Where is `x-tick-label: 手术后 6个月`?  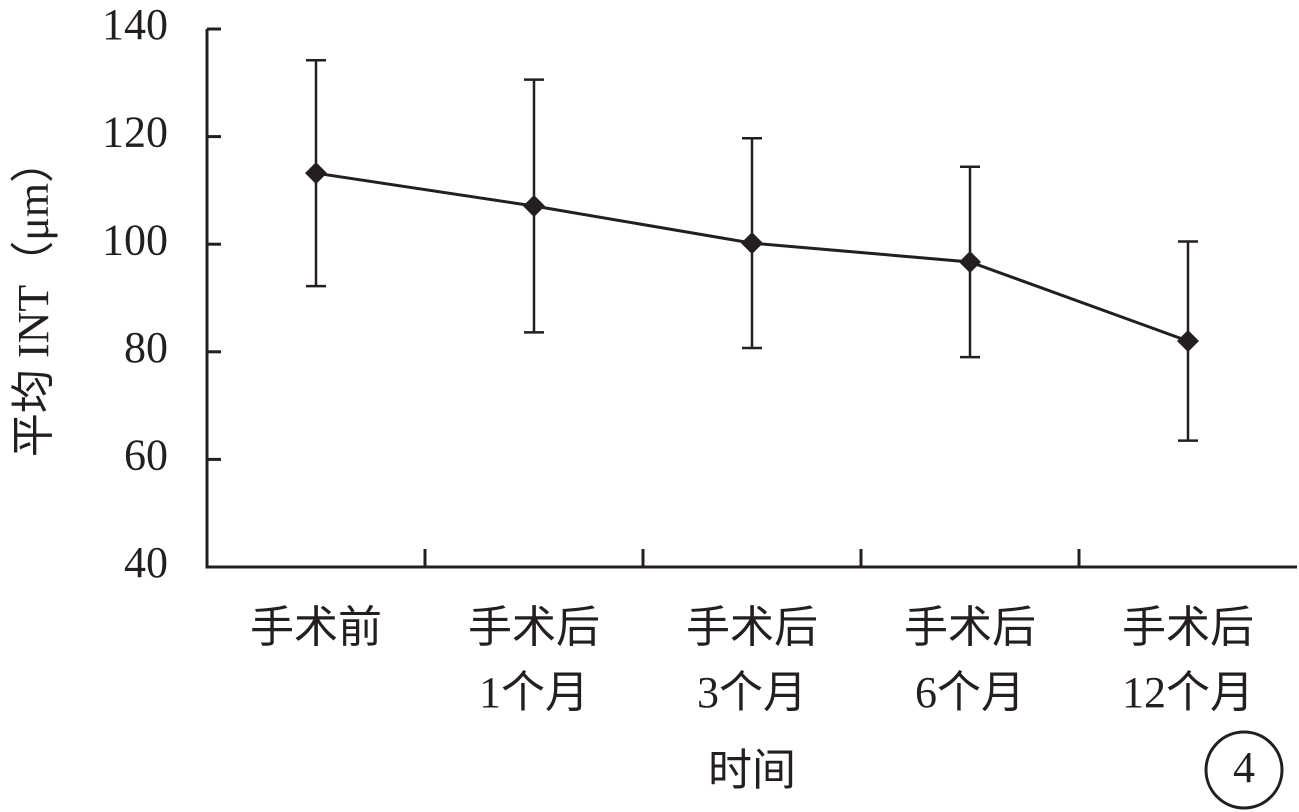
x-tick-label: 手术后 6个月 is located at coordinates (970, 660).